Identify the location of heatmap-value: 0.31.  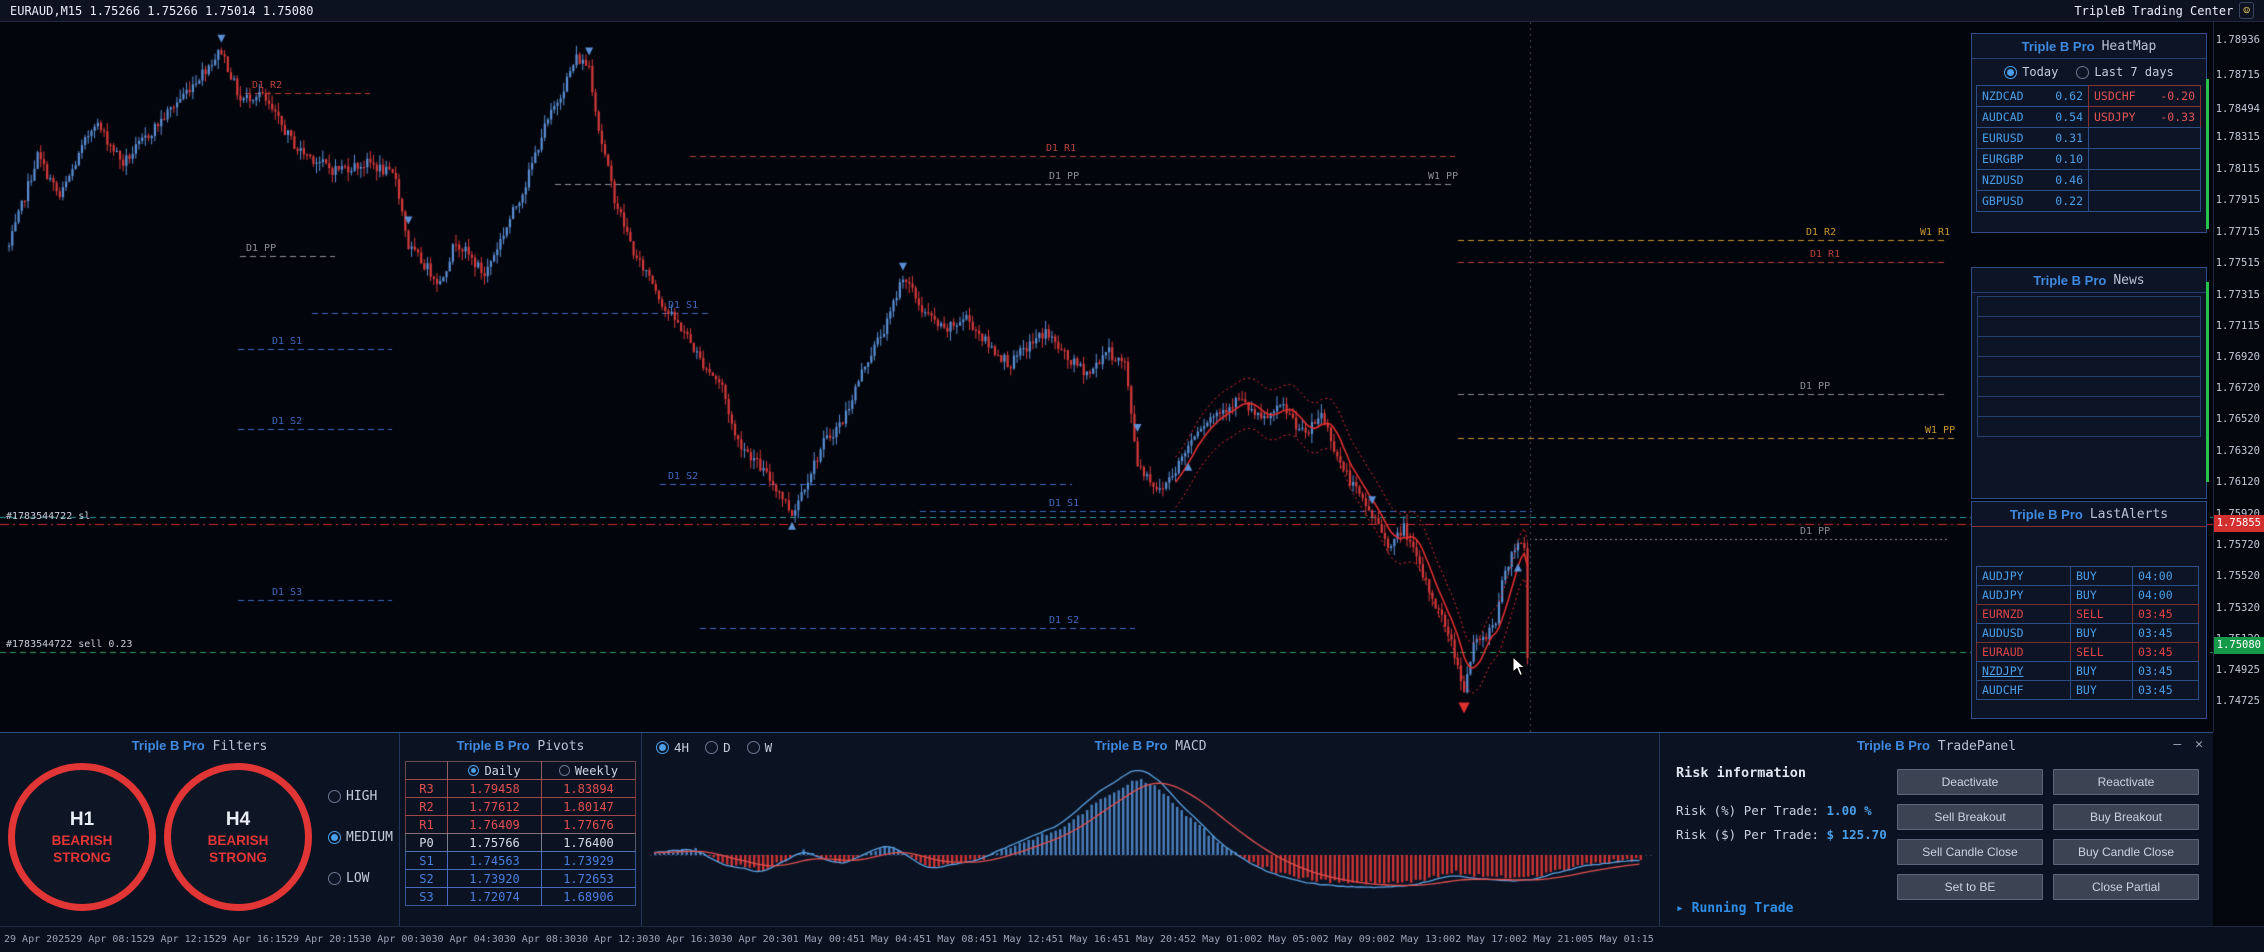
(2069, 138).